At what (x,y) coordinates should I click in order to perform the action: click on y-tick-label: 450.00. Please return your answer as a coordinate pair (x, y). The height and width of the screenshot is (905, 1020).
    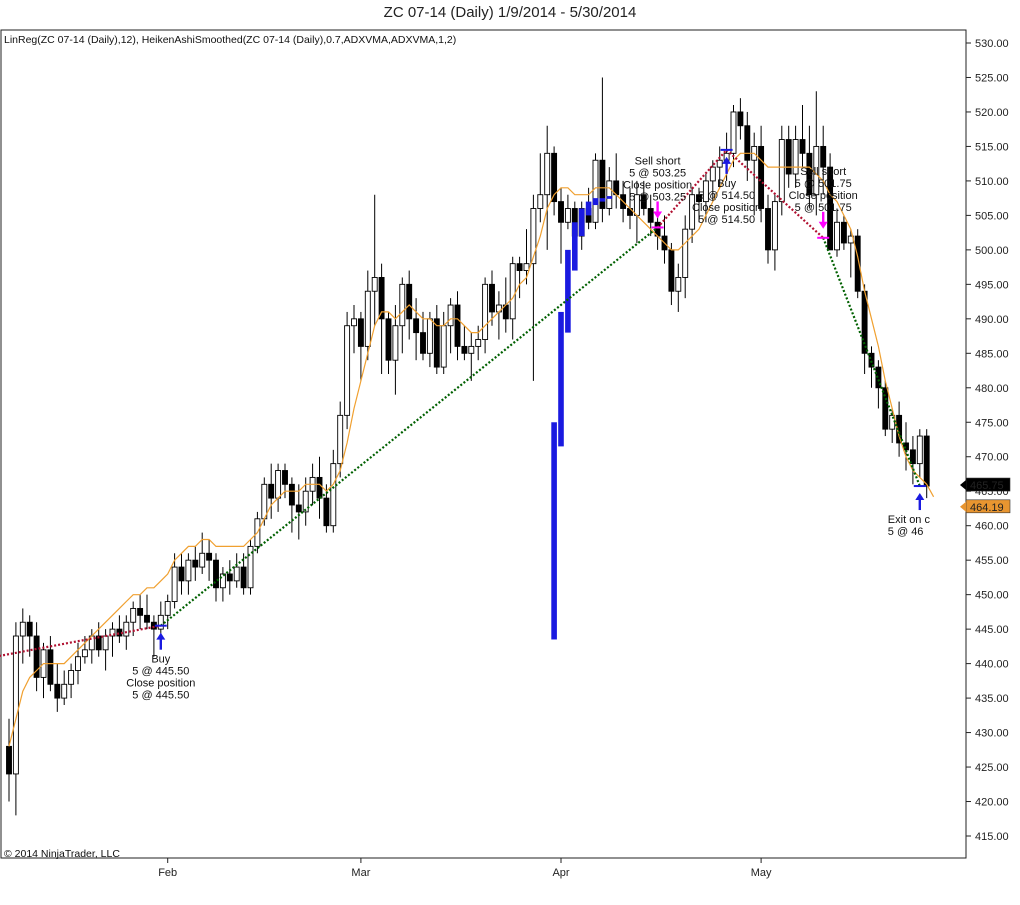
    Looking at the image, I should click on (992, 596).